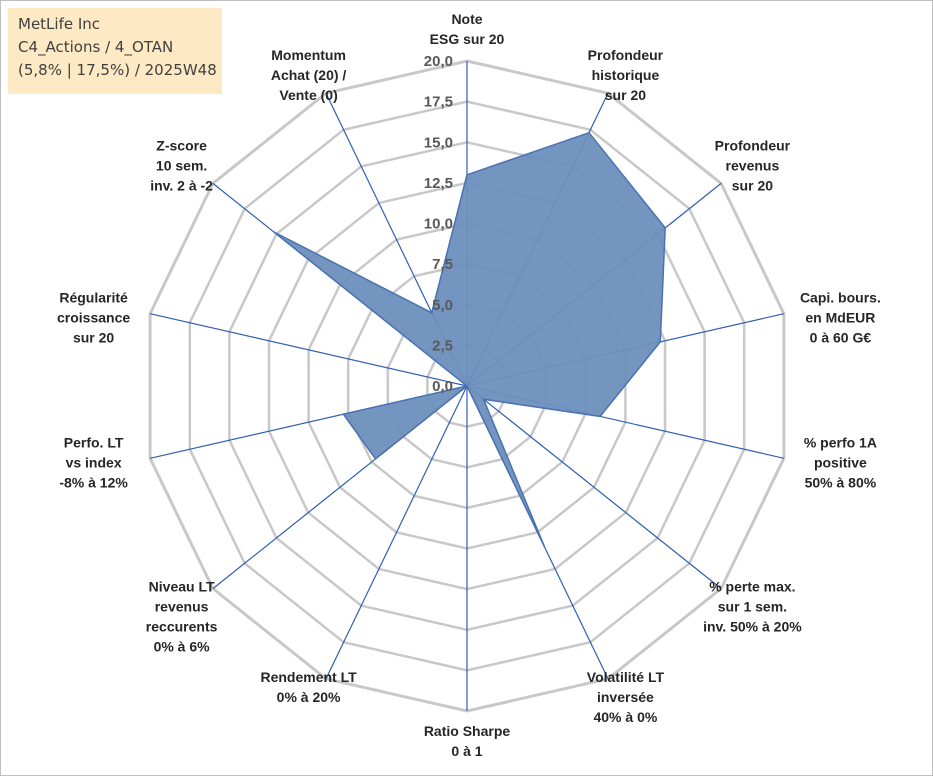 This screenshot has height=776, width=933. I want to click on axis-label: % perfo 1A positive 50% à 80%, so click(840, 462).